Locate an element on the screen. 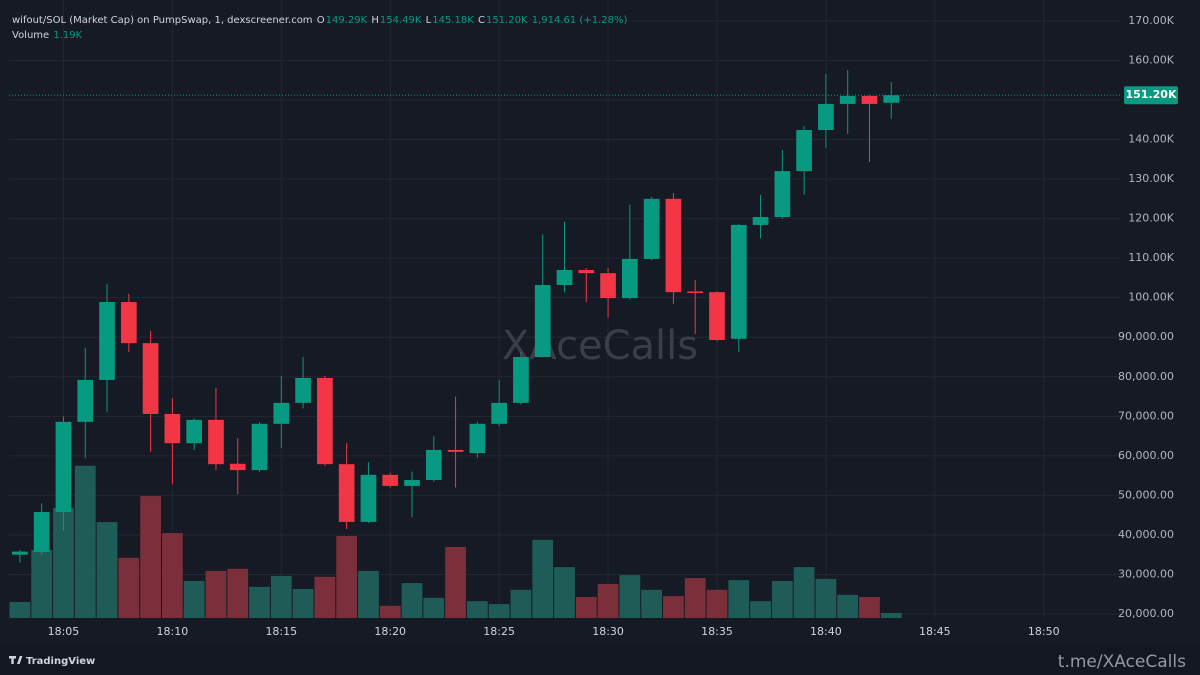 This screenshot has width=1200, height=675. h-label: H is located at coordinates (375, 20).